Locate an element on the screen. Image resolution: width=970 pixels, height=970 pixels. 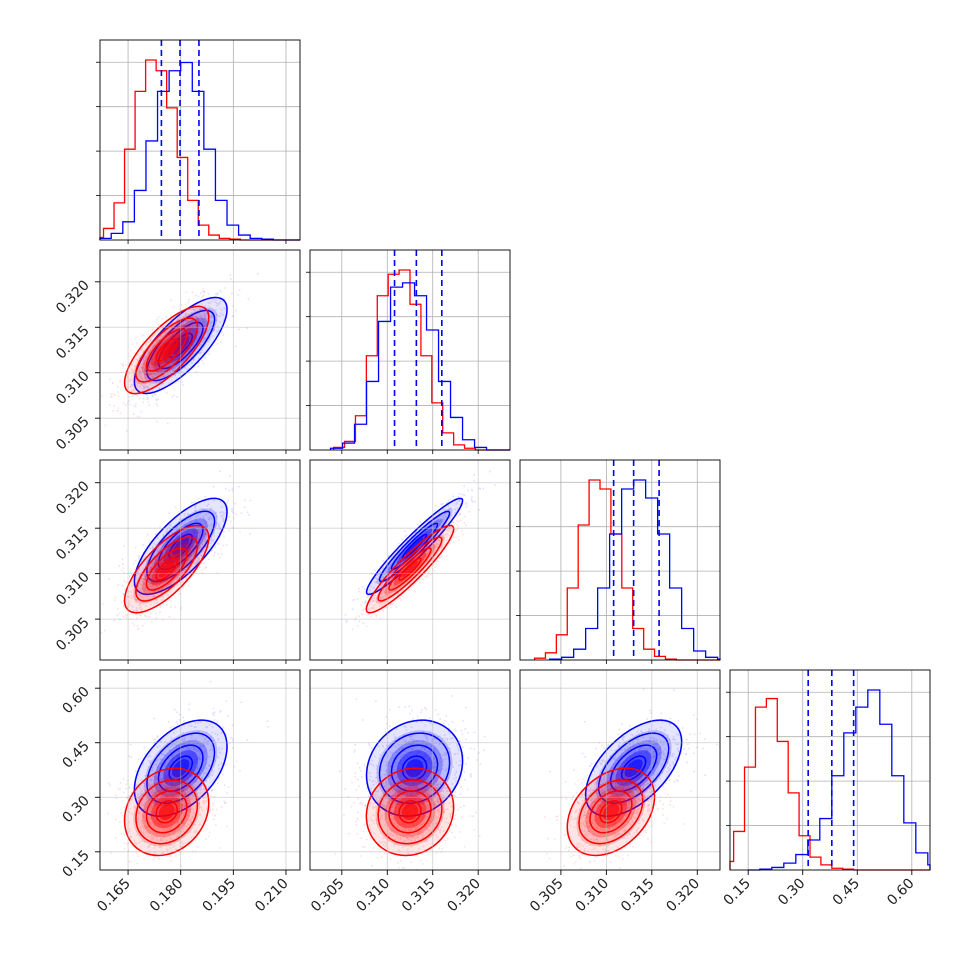
ytick-label-1-3: 0.320 is located at coordinates (73, 297).